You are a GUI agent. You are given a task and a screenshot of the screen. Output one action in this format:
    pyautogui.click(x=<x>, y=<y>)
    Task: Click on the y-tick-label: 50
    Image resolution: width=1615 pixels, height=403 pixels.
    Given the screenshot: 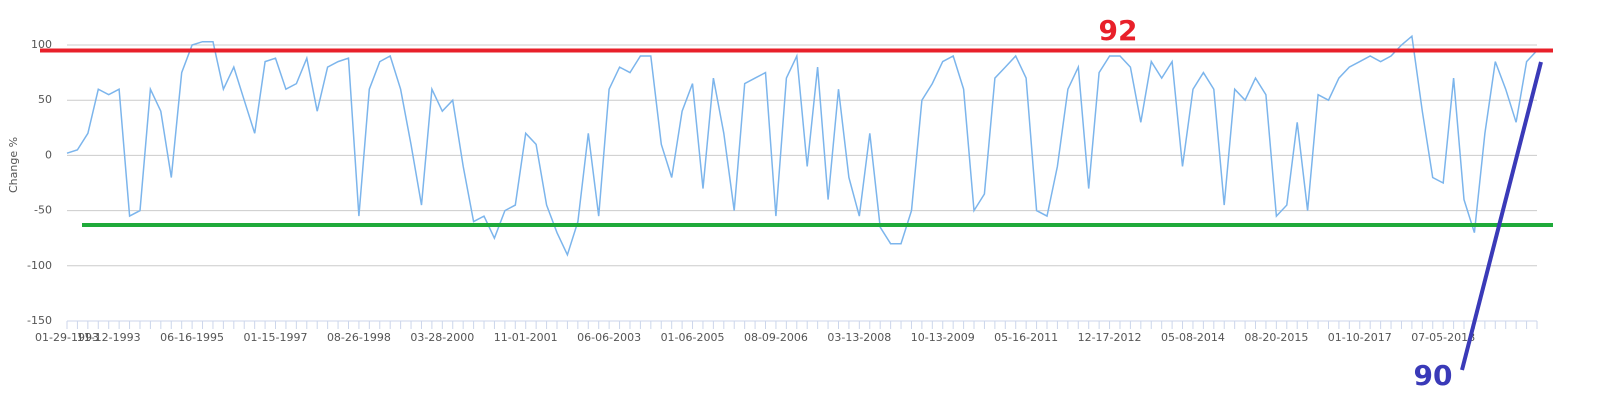 What is the action you would take?
    pyautogui.click(x=45, y=99)
    